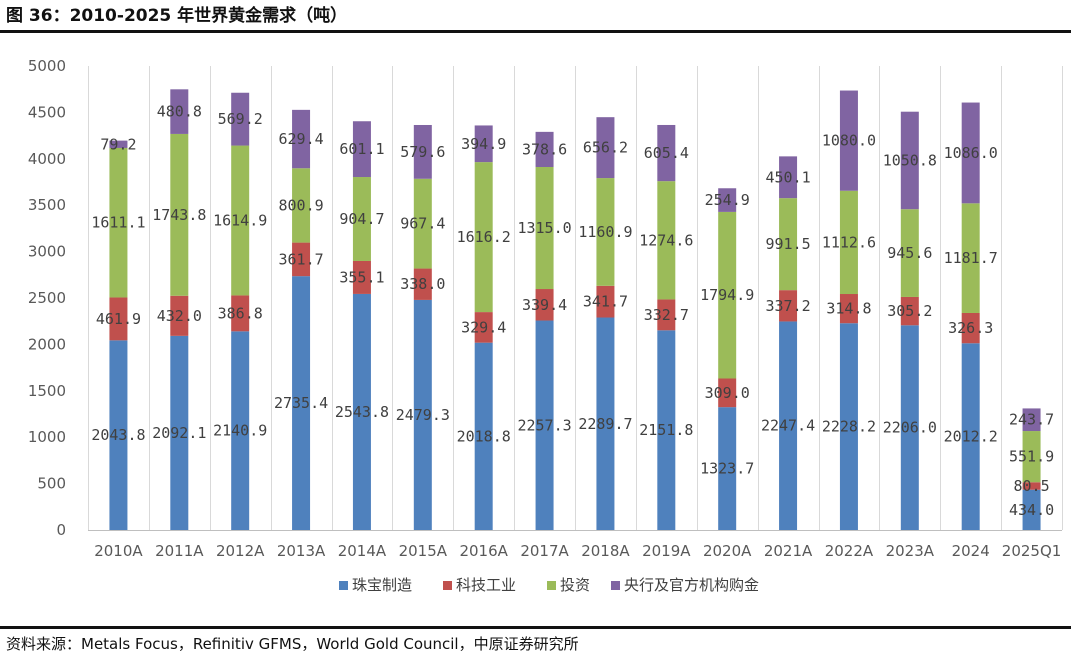  Describe the element at coordinates (300, 139) in the screenshot. I see `data-label: 629.4` at that location.